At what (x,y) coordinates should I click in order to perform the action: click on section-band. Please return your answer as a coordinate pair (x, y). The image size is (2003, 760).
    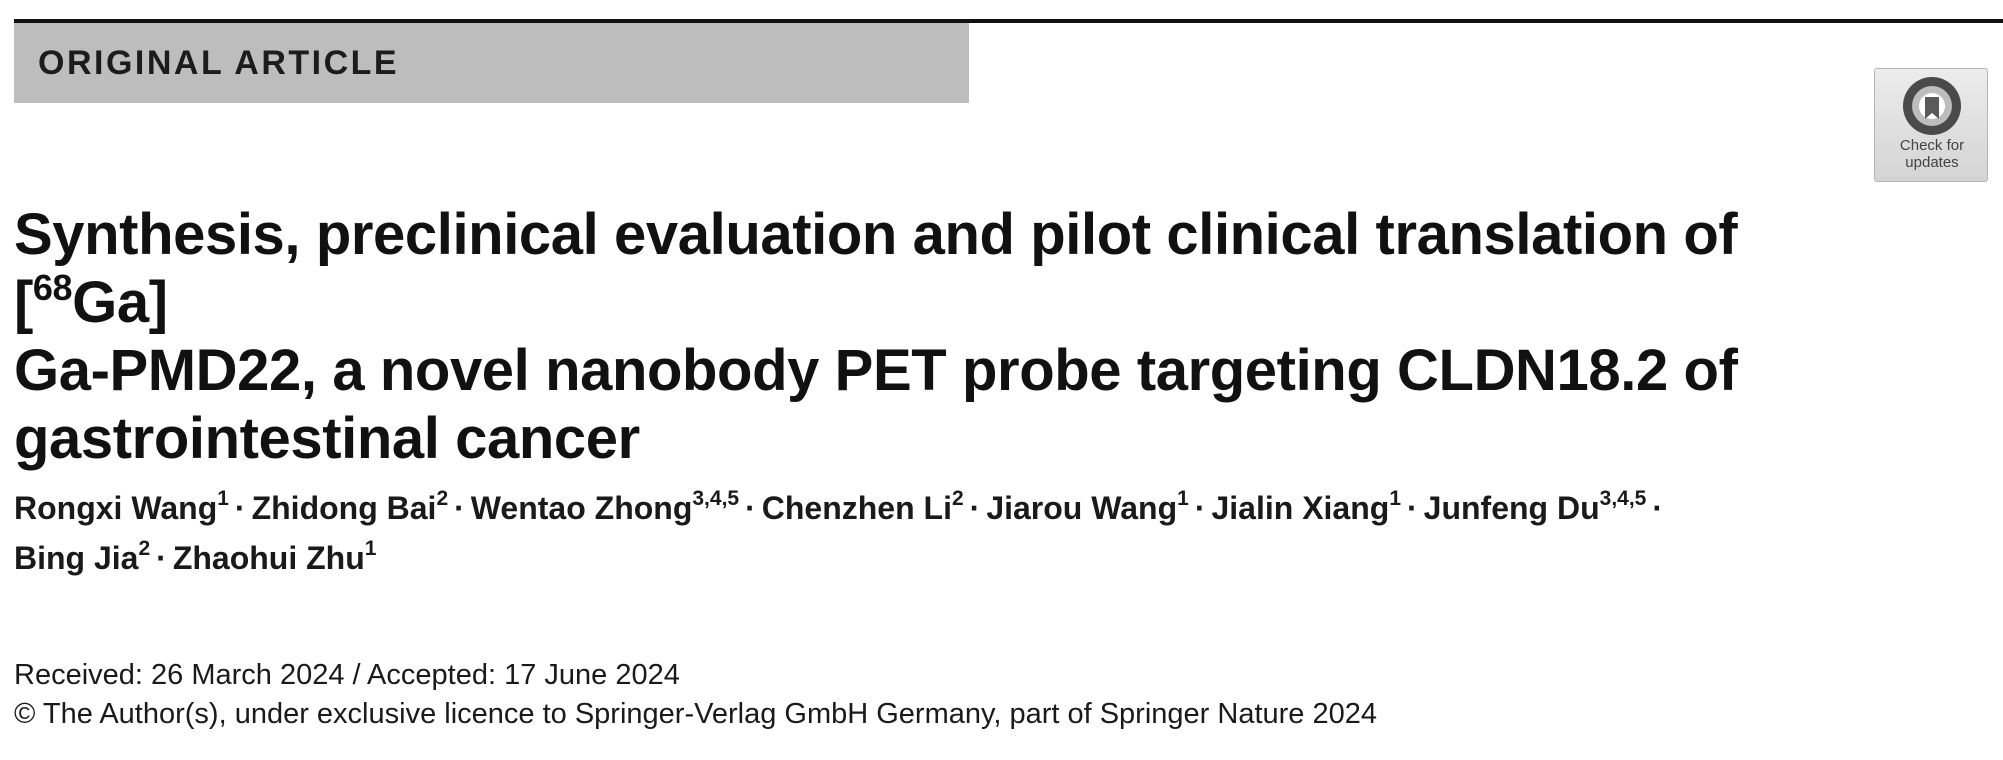
    Looking at the image, I should click on (491, 63).